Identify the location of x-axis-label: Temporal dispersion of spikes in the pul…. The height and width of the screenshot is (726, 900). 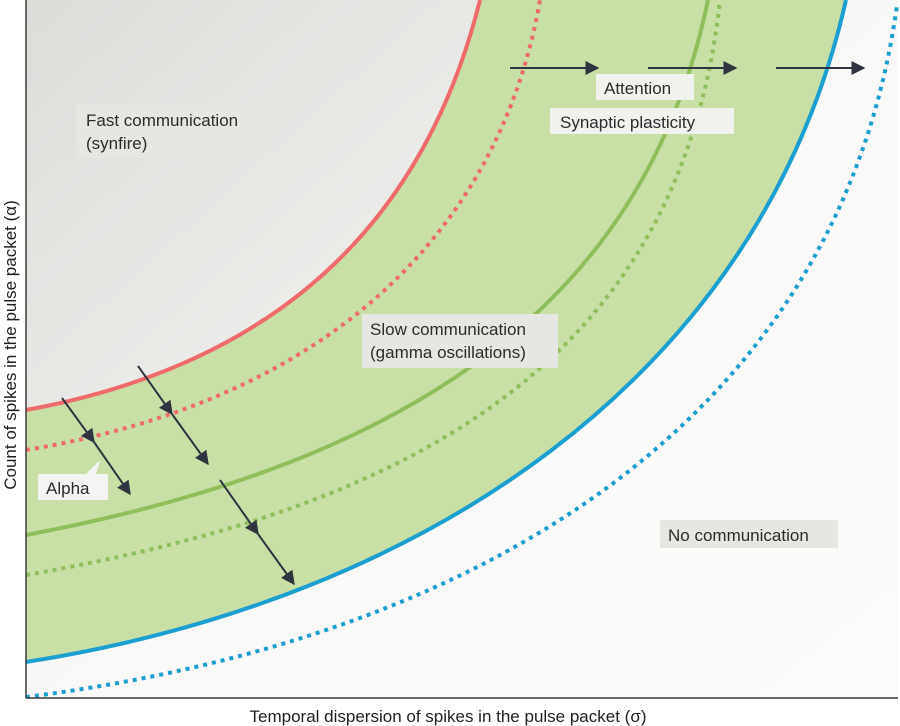
(448, 716).